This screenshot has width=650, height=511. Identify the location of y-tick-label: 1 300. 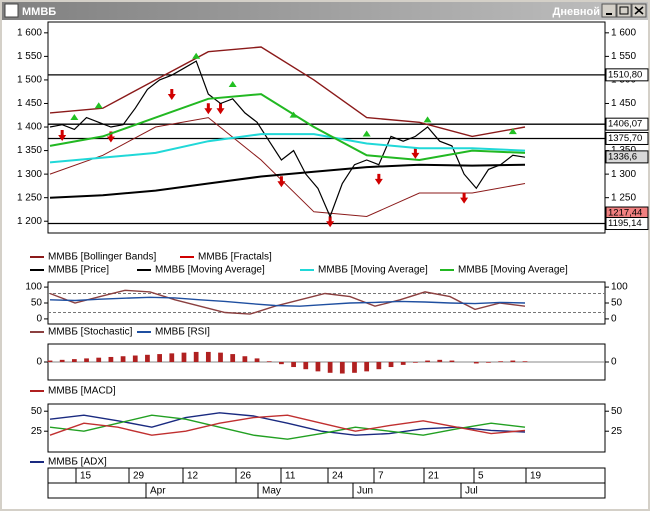
(29, 174).